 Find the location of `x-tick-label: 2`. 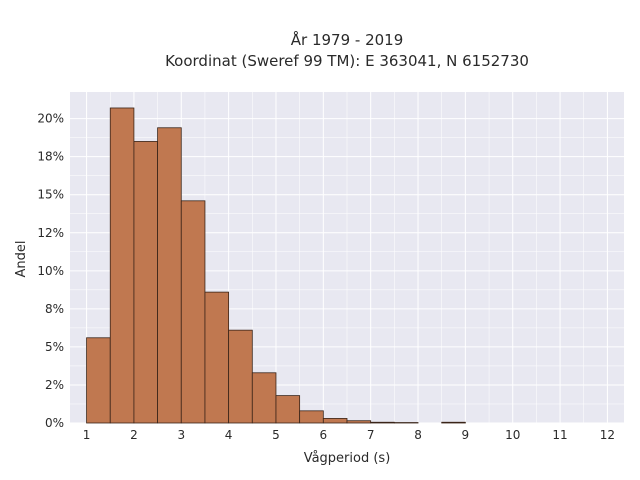

x-tick-label: 2 is located at coordinates (134, 435).